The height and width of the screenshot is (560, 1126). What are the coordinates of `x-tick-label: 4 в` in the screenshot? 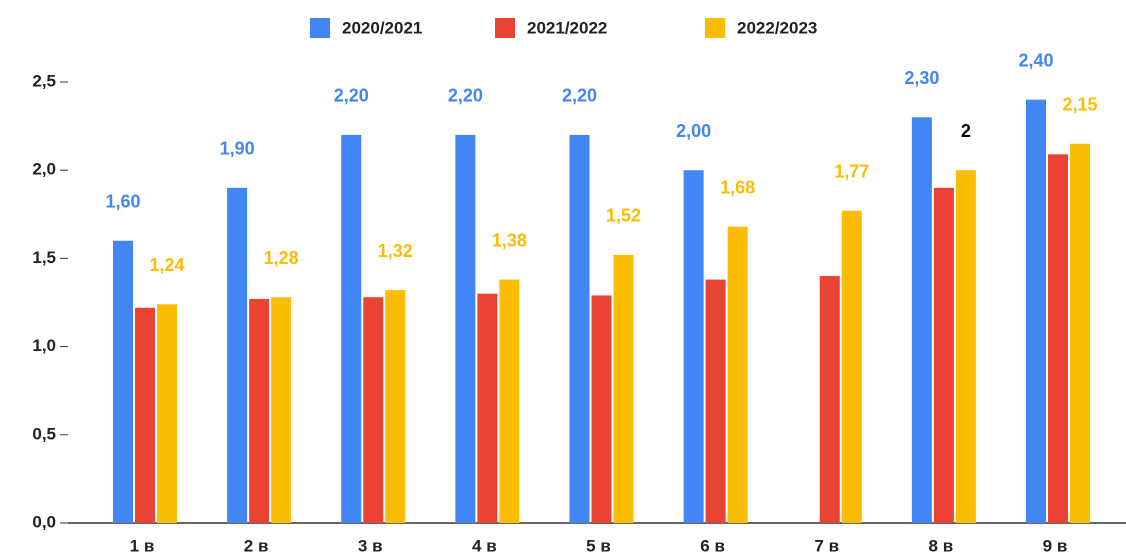 It's located at (484, 545).